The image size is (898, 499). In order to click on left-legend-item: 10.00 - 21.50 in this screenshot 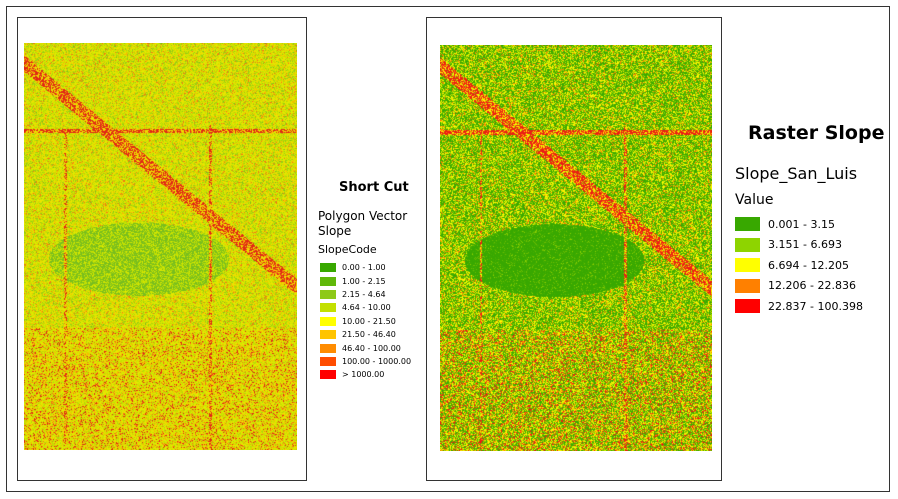, I will do `click(364, 321)`.